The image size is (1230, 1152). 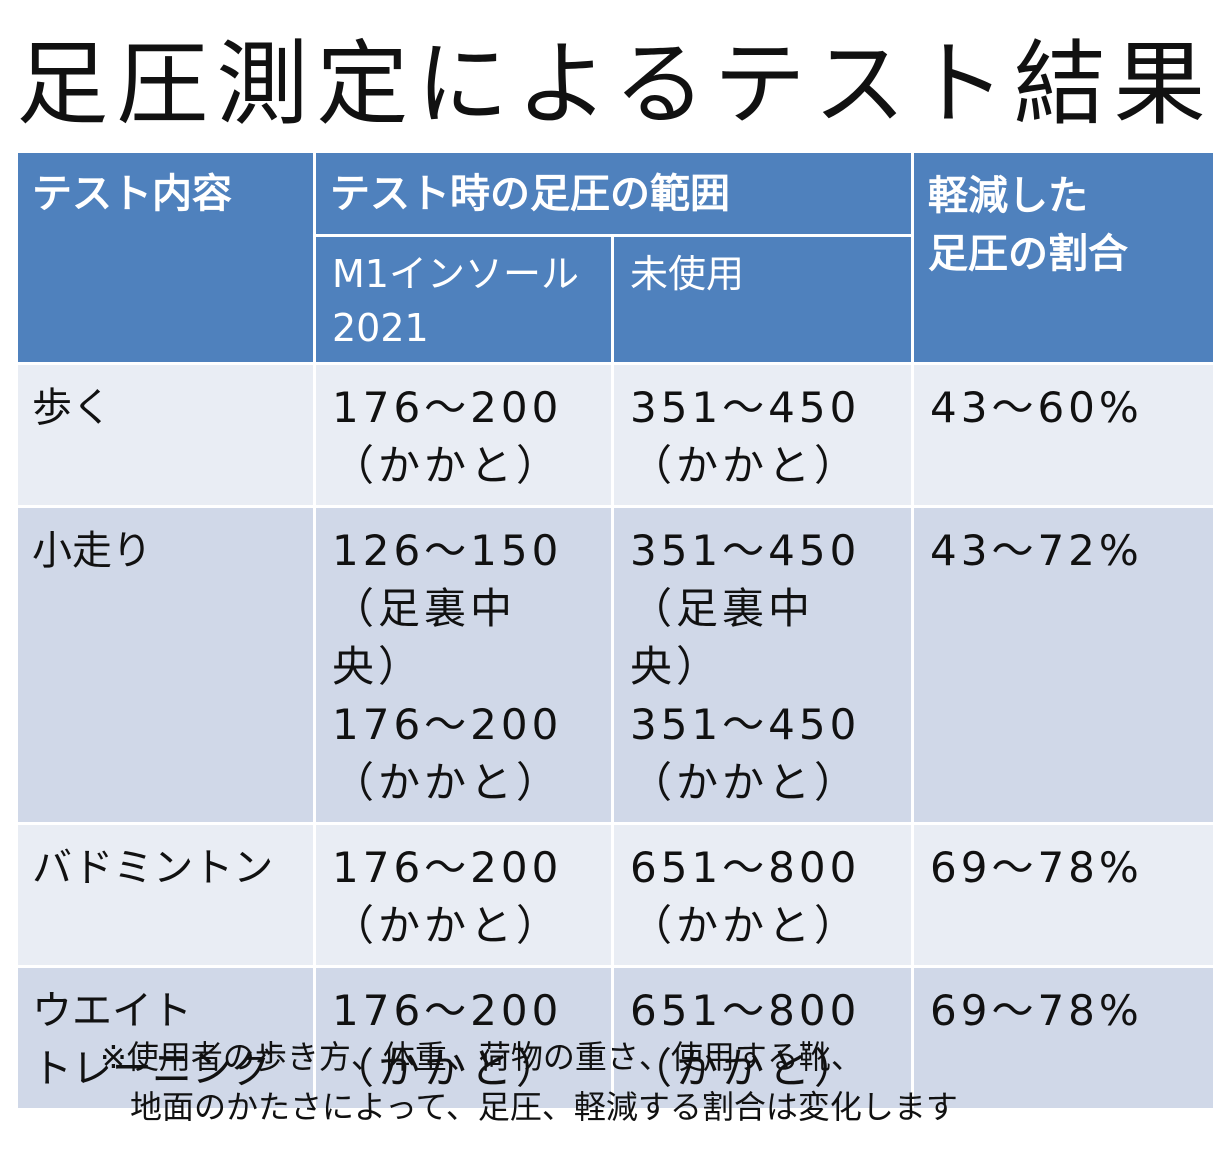 What do you see at coordinates (165, 257) in the screenshot?
I see `header-test-type: テスト内容` at bounding box center [165, 257].